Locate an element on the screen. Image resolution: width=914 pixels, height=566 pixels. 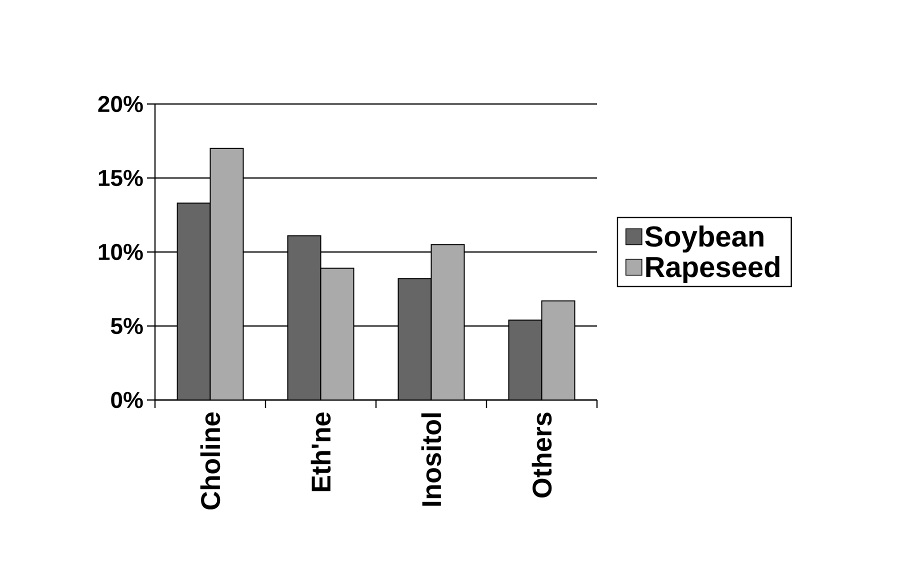
x-tick-label: Others is located at coordinates (542, 455).